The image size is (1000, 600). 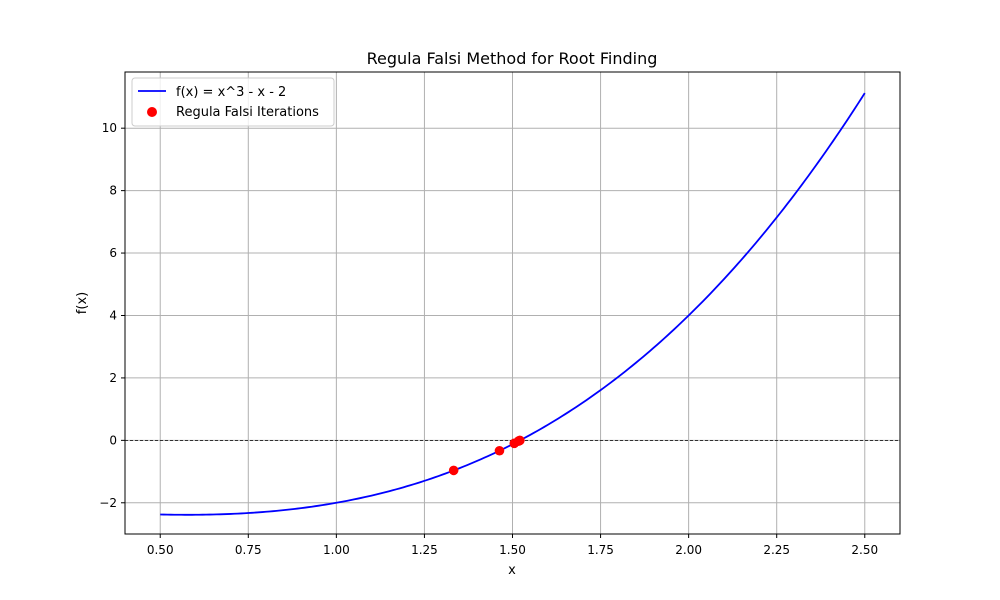 I want to click on x-tick-label: 2.00, so click(x=688, y=550).